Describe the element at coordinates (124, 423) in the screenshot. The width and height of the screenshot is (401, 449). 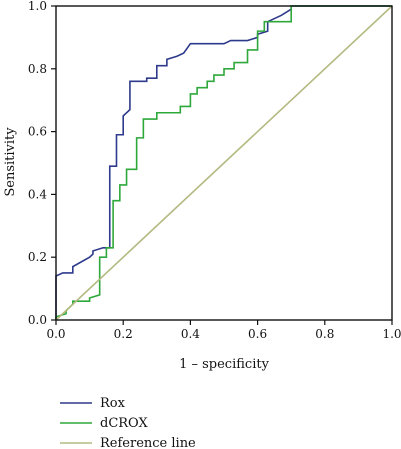
I see `legend-label-2: dCROX` at that location.